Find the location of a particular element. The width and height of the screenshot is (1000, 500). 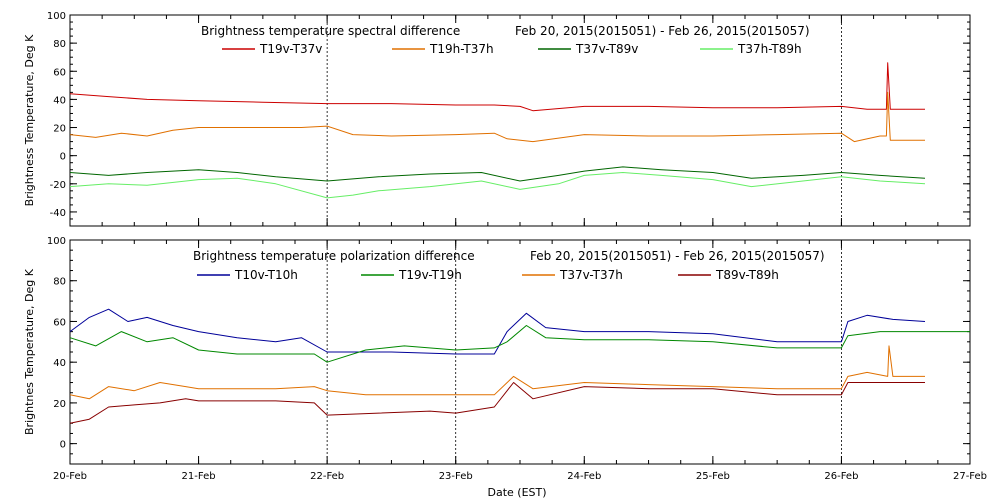

y-axis-title: Brightnes Temperature, Deg K is located at coordinates (29, 351).